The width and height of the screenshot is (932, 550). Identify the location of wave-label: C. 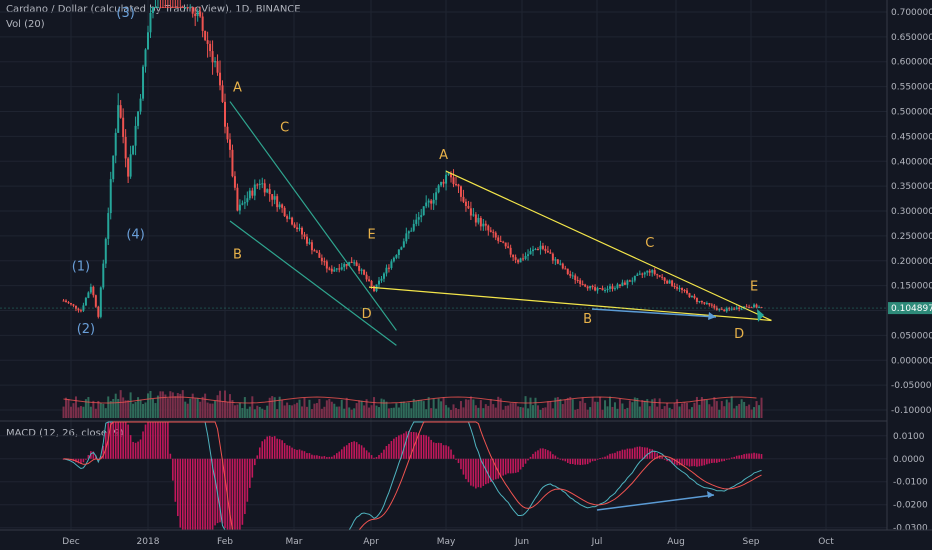
(284, 127).